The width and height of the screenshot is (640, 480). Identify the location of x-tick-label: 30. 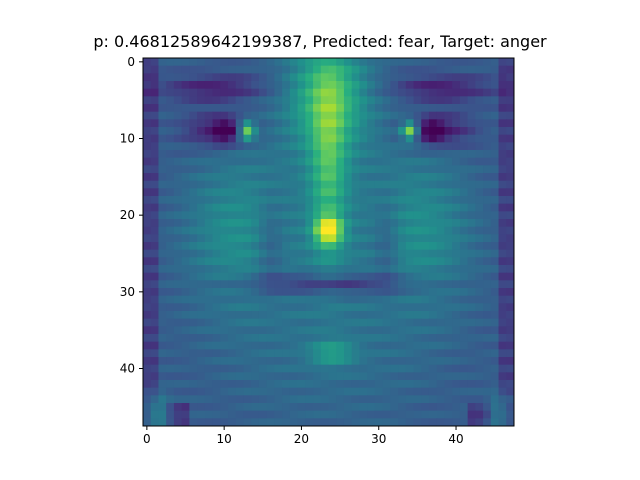
(378, 439).